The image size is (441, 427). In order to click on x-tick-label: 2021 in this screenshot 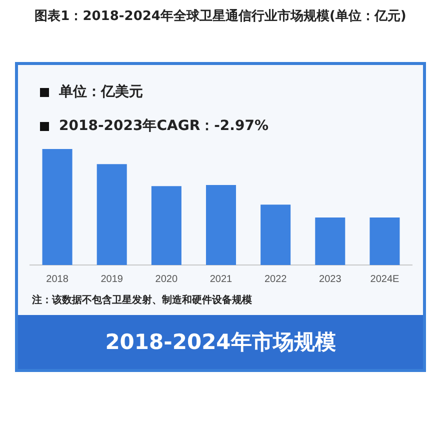, I will do `click(221, 279)`.